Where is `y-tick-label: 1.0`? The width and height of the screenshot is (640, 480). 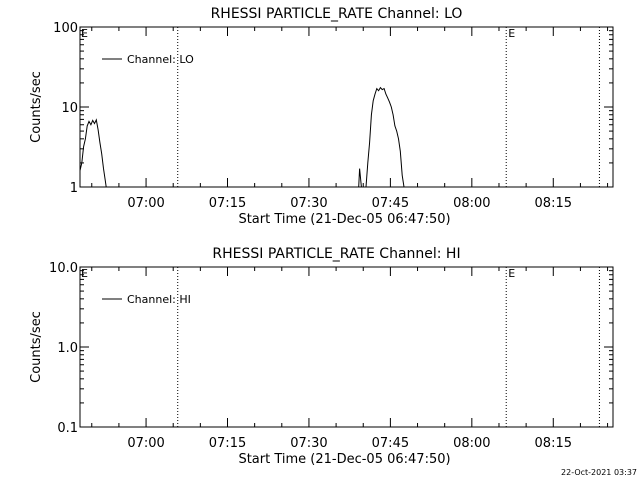
y-tick-label: 1.0 is located at coordinates (67, 348).